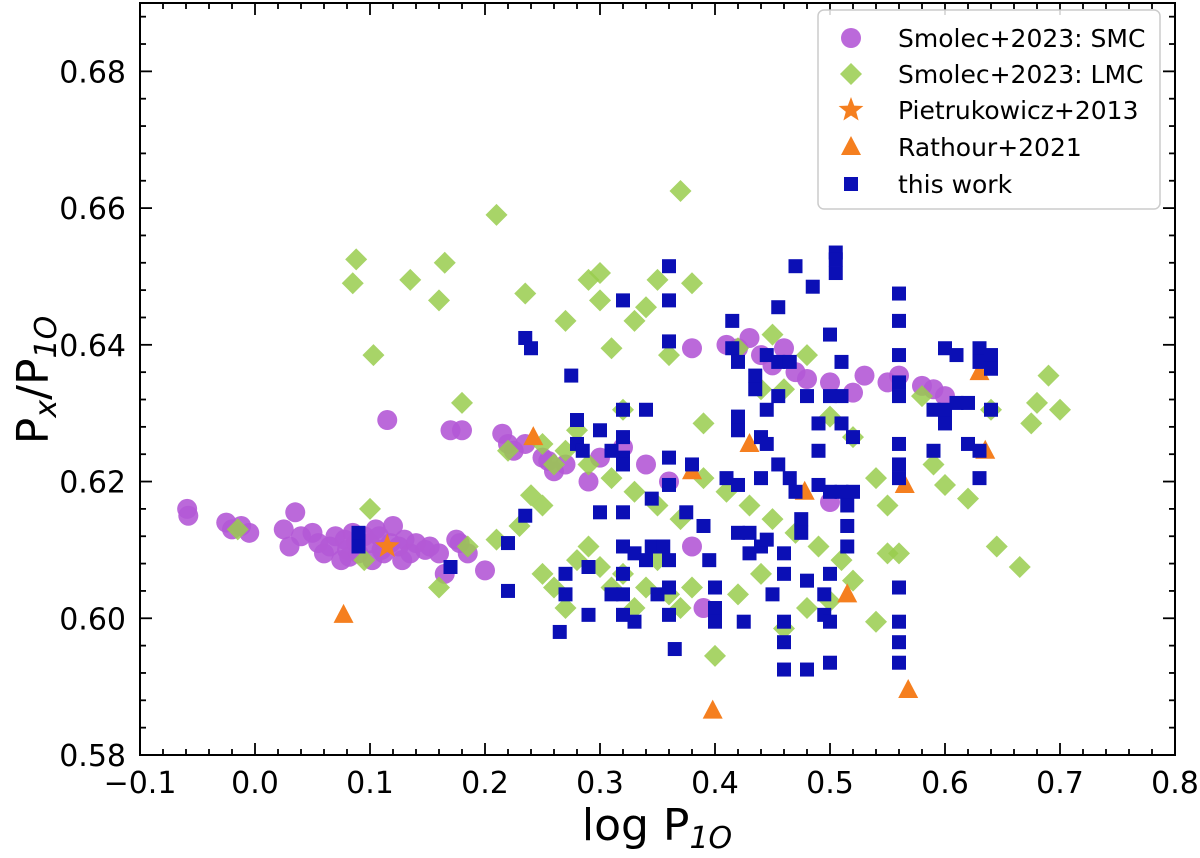 This screenshot has width=1200, height=858. I want to click on legend-symbol-triangle, so click(851, 145).